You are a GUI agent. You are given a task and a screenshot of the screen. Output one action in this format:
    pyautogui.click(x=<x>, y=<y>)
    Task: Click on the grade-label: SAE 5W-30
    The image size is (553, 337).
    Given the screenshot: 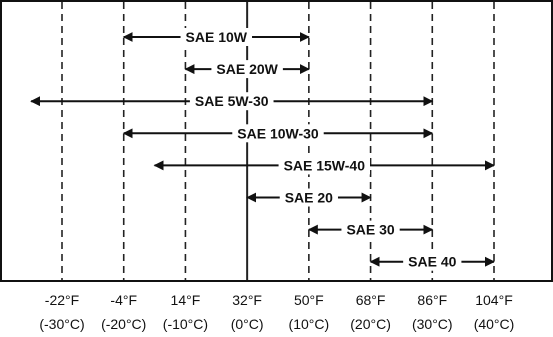 What is the action you would take?
    pyautogui.click(x=232, y=101)
    